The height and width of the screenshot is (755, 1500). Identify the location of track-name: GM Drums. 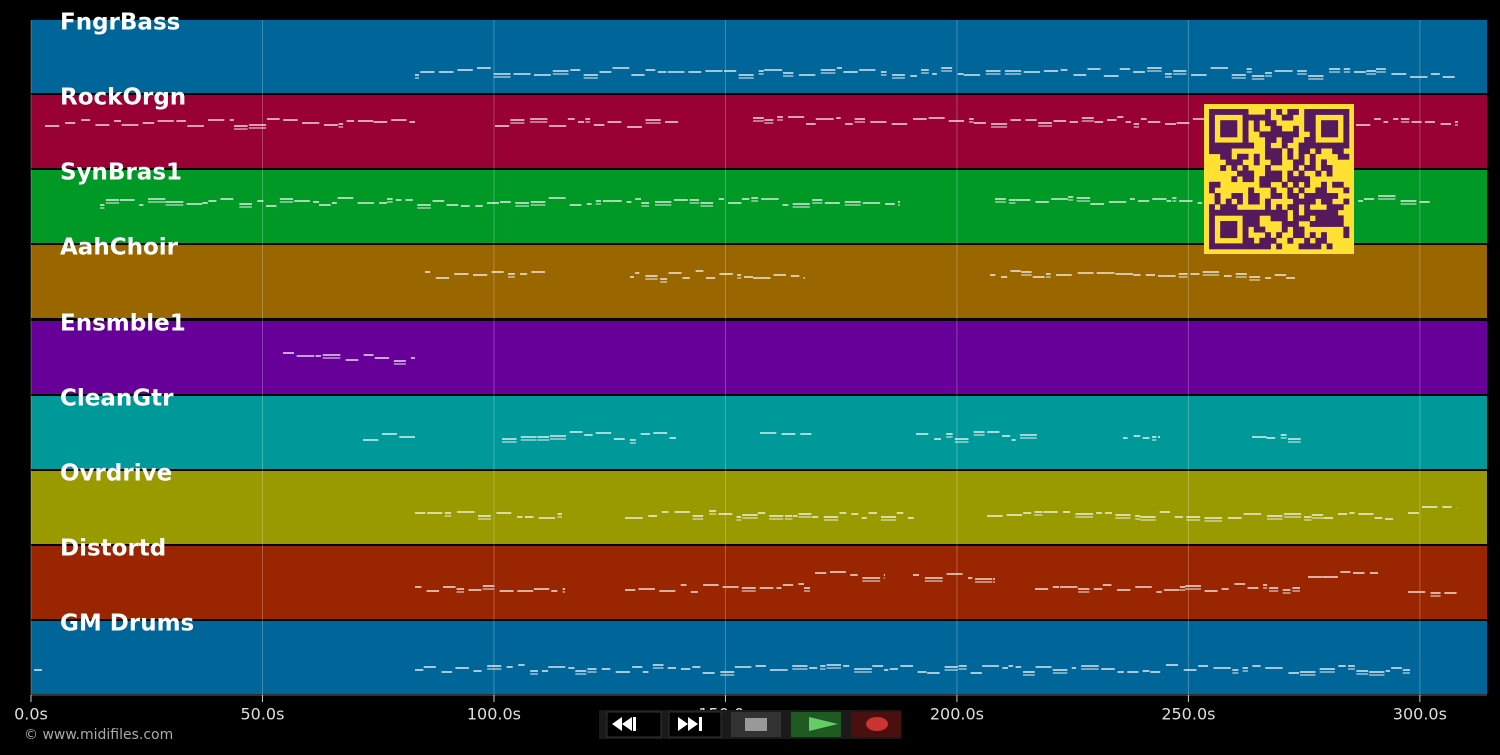
(127, 624).